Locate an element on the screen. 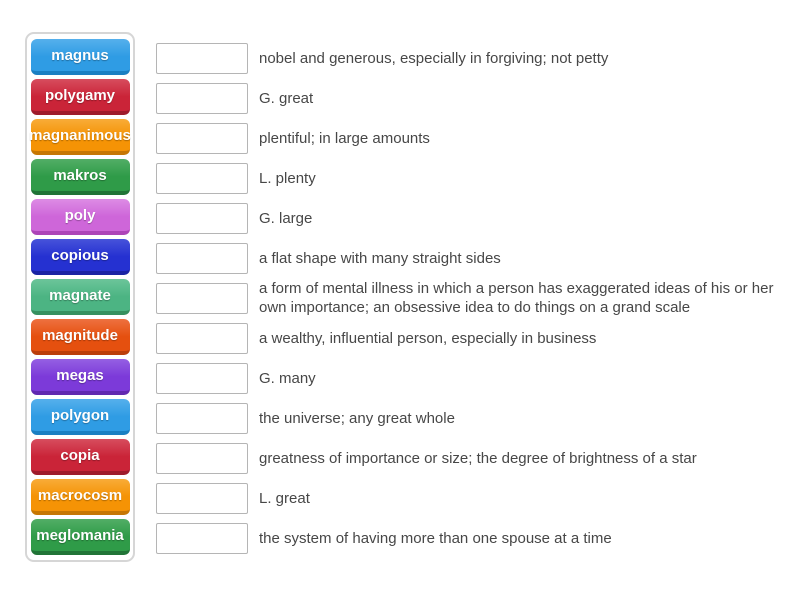  word-tile-label: polygamy is located at coordinates (80, 95).